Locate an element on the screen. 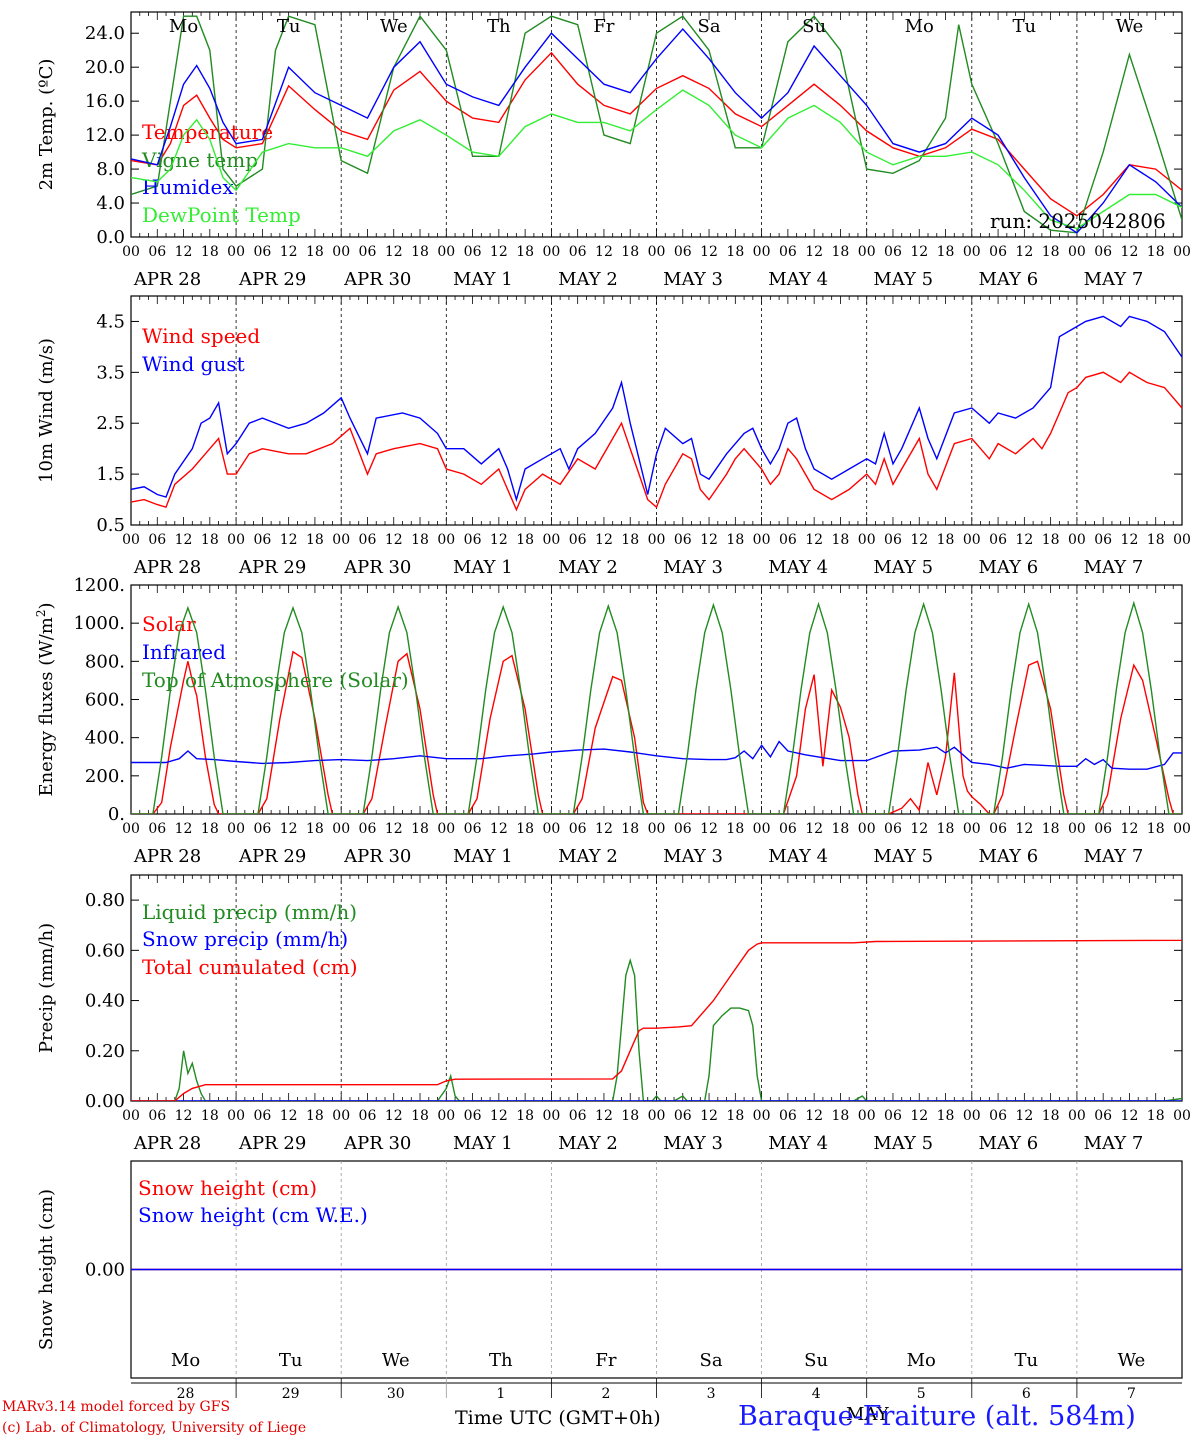  day-number: 5 is located at coordinates (921, 1394).